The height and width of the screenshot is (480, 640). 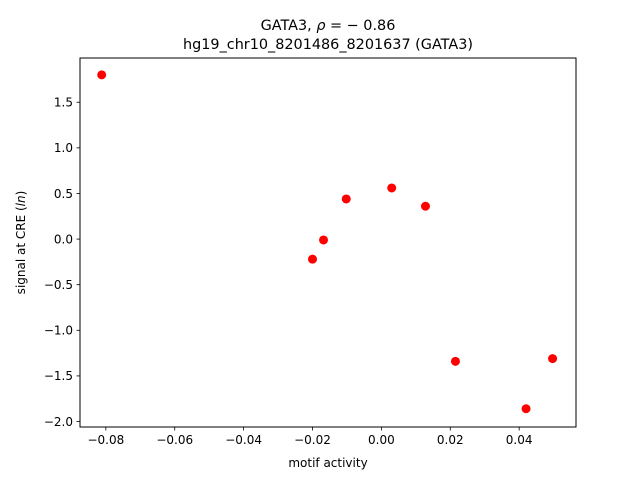 What do you see at coordinates (327, 463) in the screenshot?
I see `x-axis-label: motif activity` at bounding box center [327, 463].